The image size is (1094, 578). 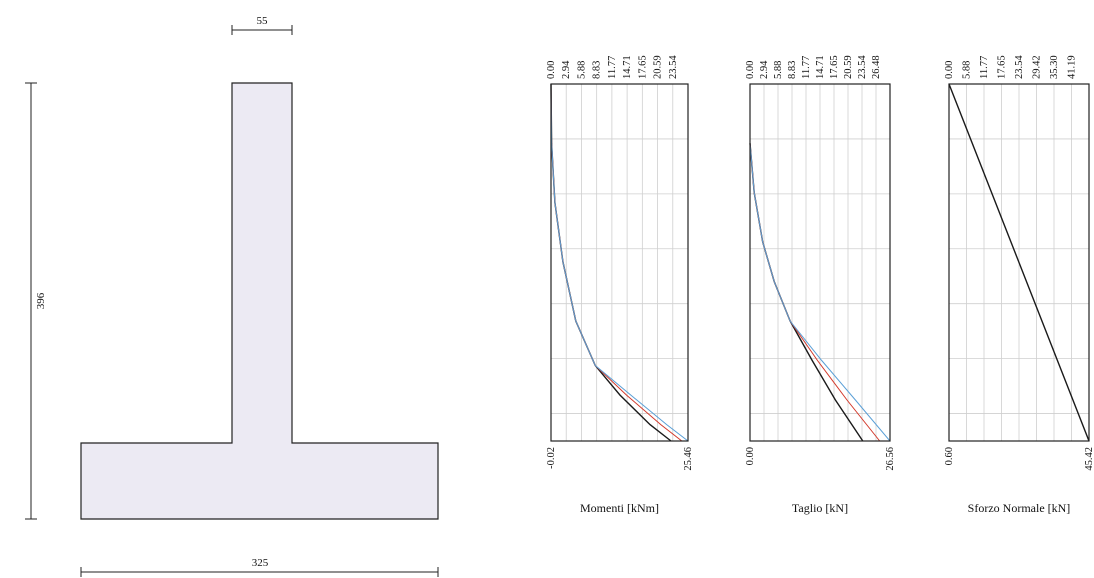 What do you see at coordinates (750, 456) in the screenshot?
I see `bottom-min-label: 0.00` at bounding box center [750, 456].